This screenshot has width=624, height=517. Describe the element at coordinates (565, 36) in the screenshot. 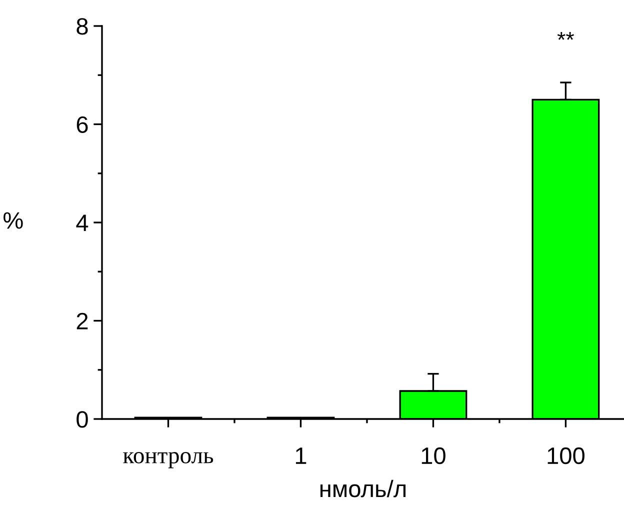

I see `annotation: **` at that location.